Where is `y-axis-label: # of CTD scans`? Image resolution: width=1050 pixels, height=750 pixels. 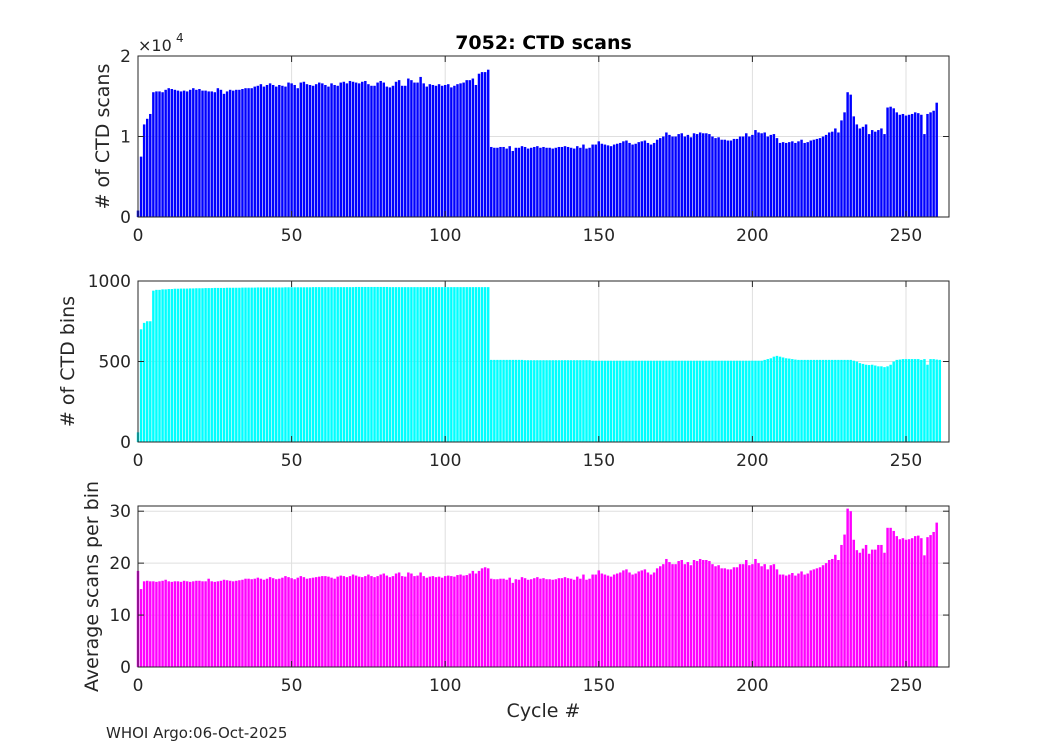 y-axis-label: # of CTD scans is located at coordinates (103, 137).